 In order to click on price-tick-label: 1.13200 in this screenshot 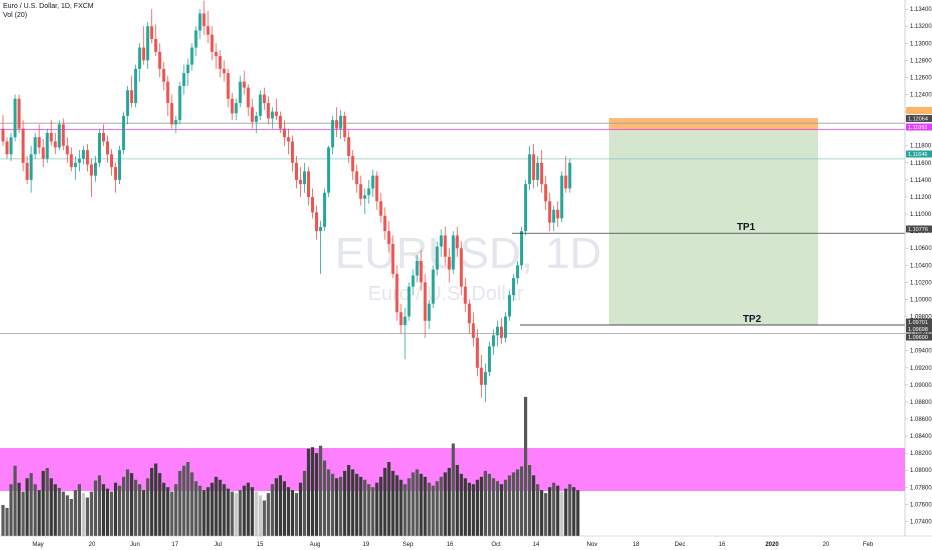, I will do `click(921, 27)`.